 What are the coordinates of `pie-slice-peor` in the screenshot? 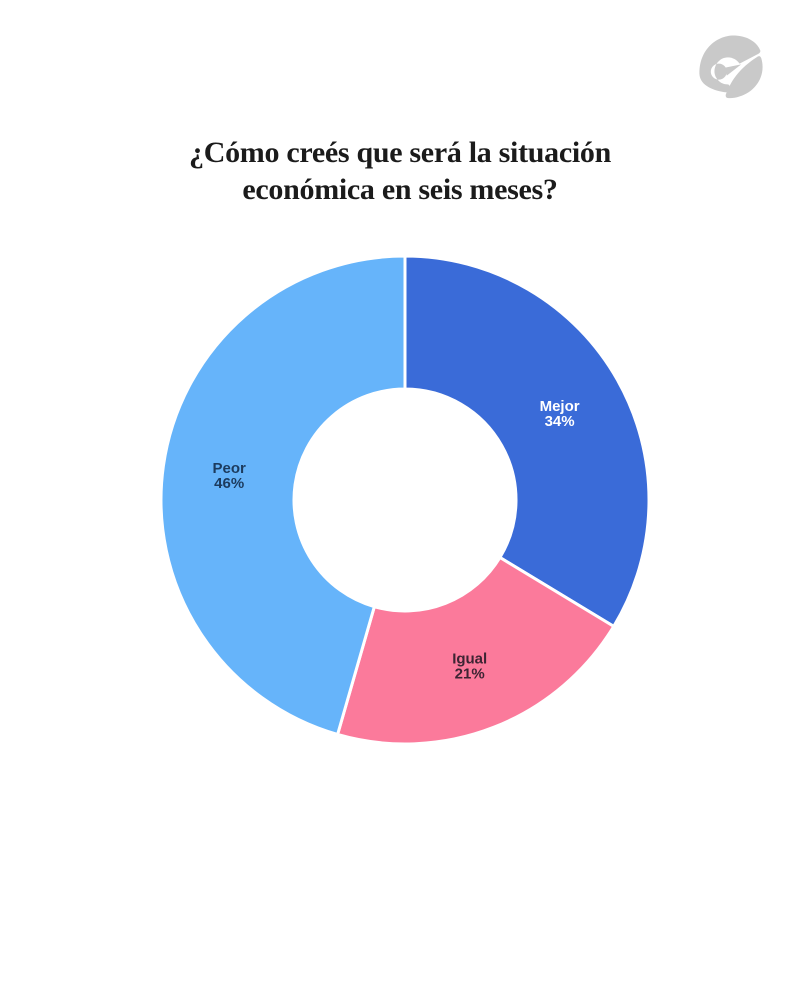 It's located at (283, 495).